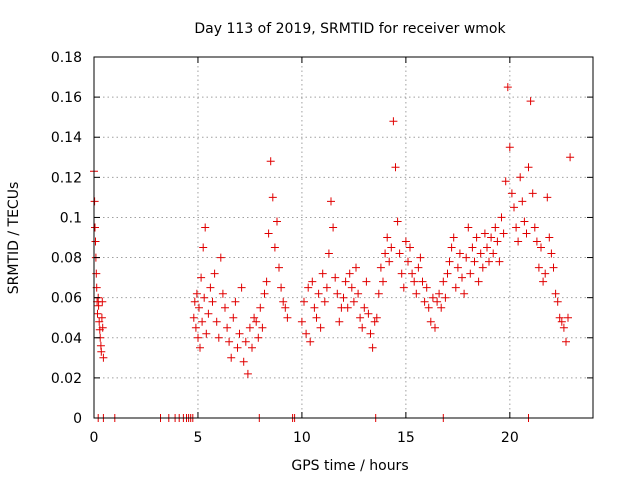 The image size is (640, 480). What do you see at coordinates (406, 438) in the screenshot?
I see `x-tick-label: 15` at bounding box center [406, 438].